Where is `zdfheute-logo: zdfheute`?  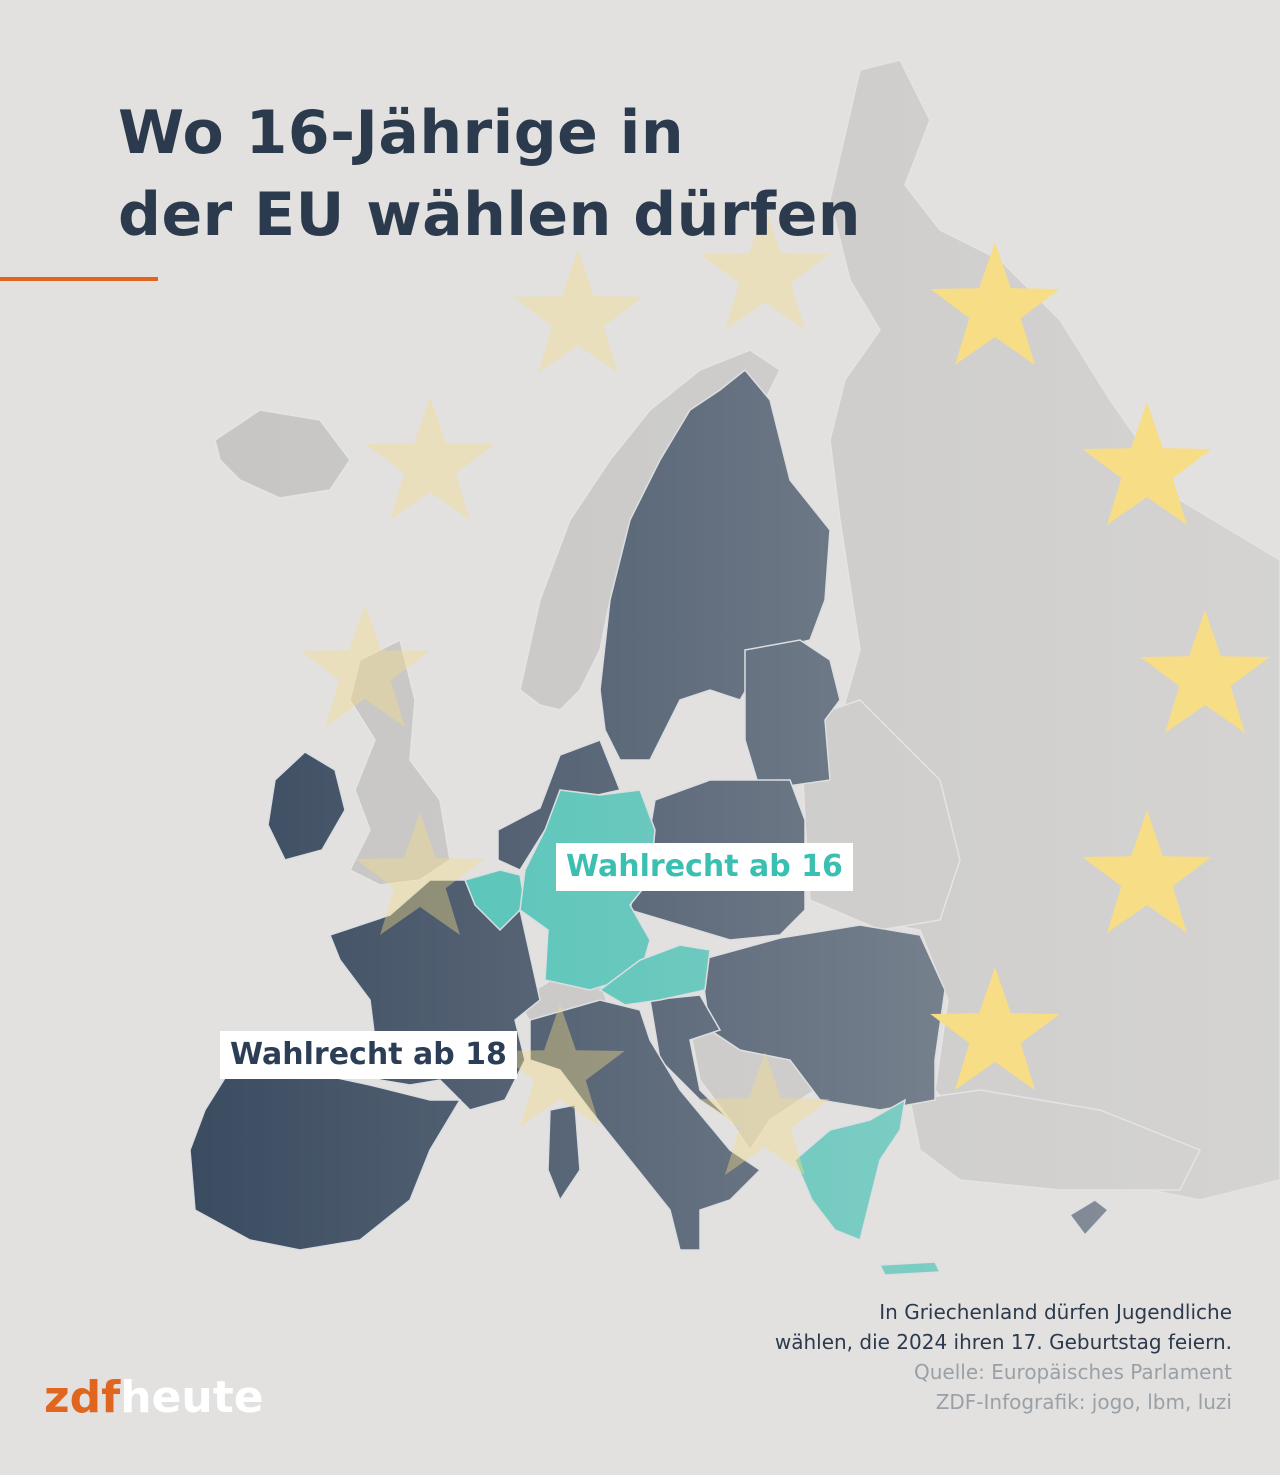
zdfheute-logo: zdfheute is located at coordinates (154, 1397).